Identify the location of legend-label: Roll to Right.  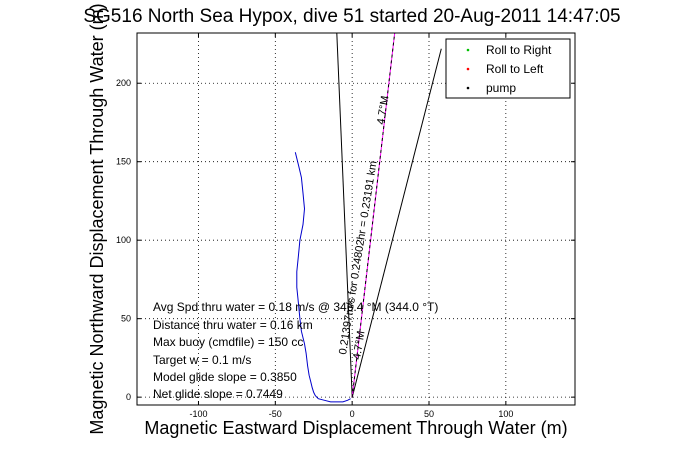
(519, 50).